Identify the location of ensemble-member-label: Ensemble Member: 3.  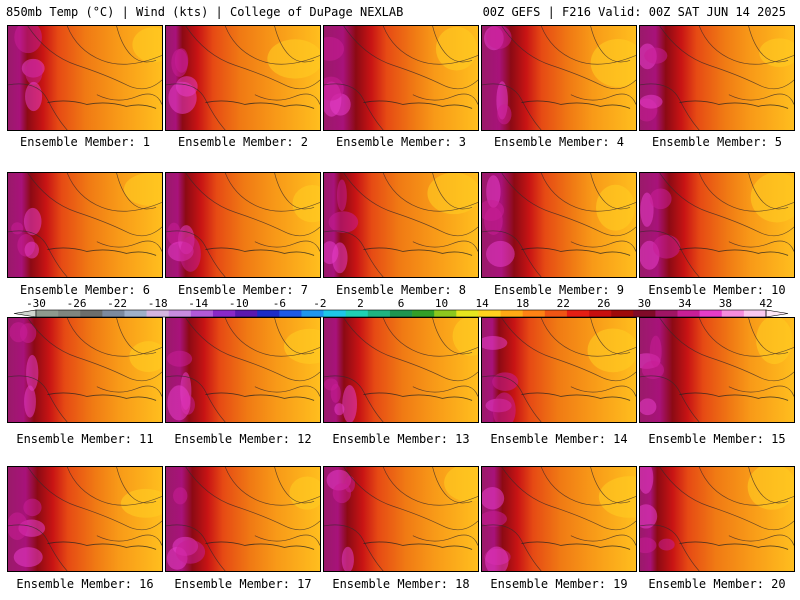
(401, 142).